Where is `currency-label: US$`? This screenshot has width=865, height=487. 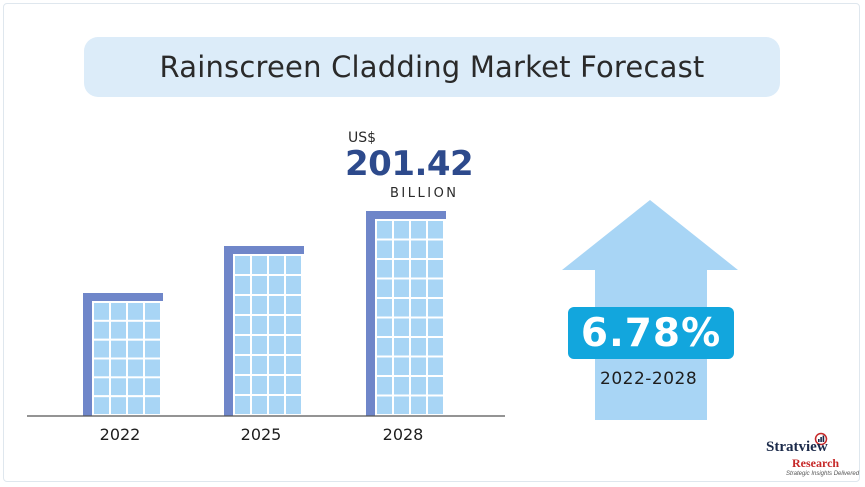 currency-label: US$ is located at coordinates (362, 138).